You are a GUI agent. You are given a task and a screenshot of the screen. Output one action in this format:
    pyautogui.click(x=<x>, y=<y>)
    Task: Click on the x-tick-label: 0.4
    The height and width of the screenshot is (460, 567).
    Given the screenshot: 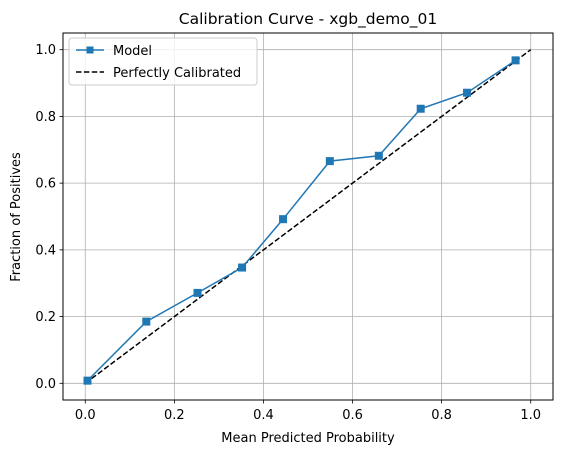 What is the action you would take?
    pyautogui.click(x=263, y=415)
    